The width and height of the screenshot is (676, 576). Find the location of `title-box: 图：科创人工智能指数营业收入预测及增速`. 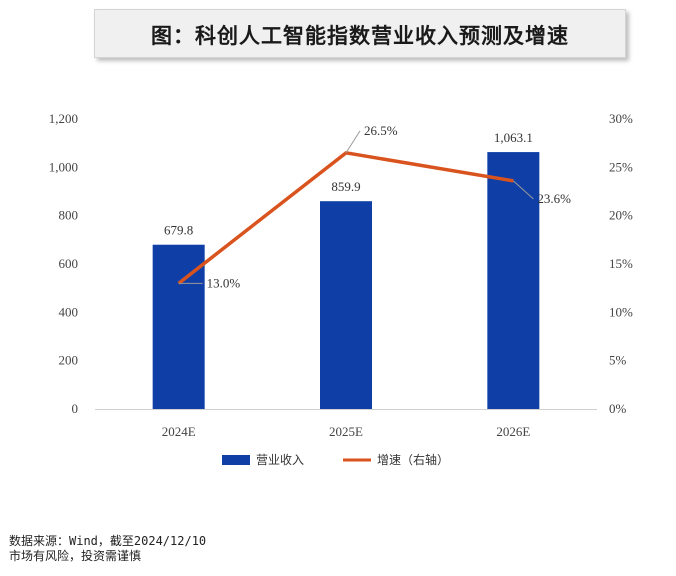

title-box: 图：科创人工智能指数营业收入预测及增速 is located at coordinates (360, 33).